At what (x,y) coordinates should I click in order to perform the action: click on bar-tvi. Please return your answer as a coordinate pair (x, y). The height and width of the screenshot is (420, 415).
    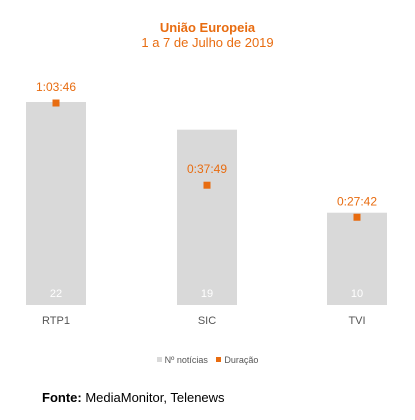
    Looking at the image, I should click on (357, 258).